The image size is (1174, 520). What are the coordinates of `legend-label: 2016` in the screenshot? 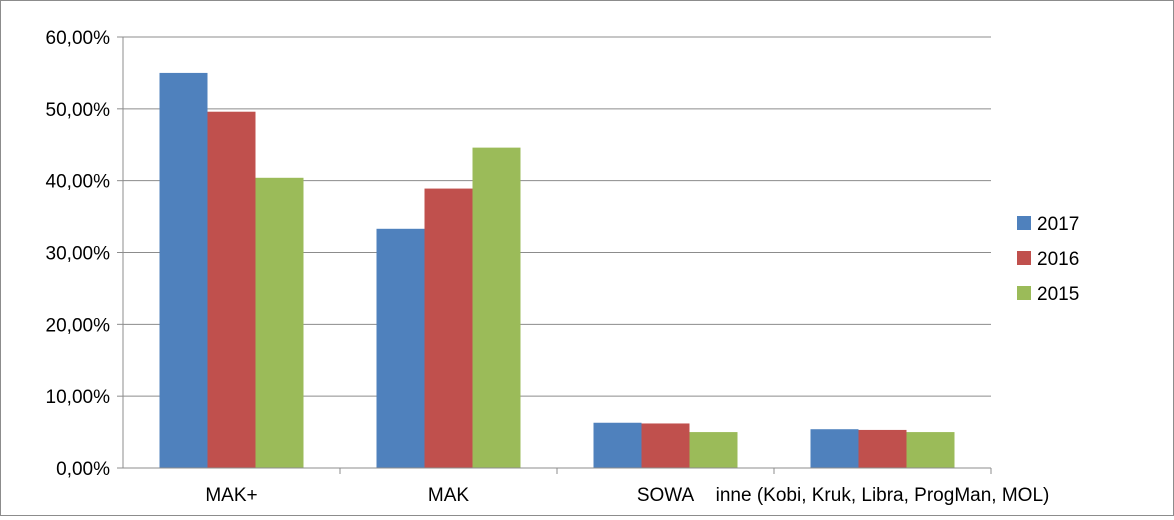 It's located at (1058, 259).